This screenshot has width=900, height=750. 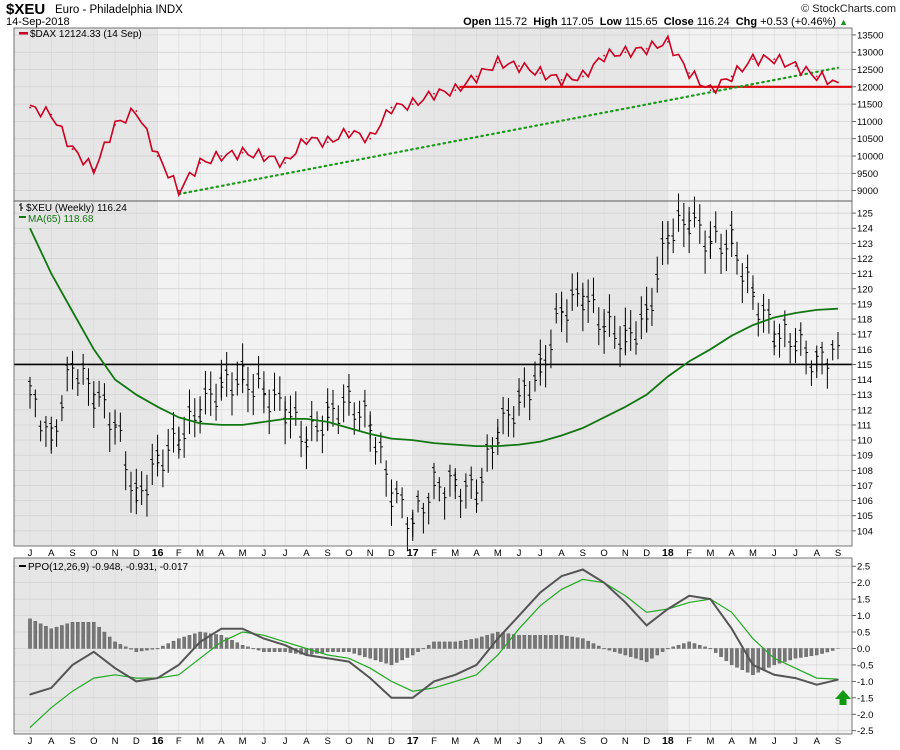 I want to click on x-axis-label: 17, so click(x=413, y=553).